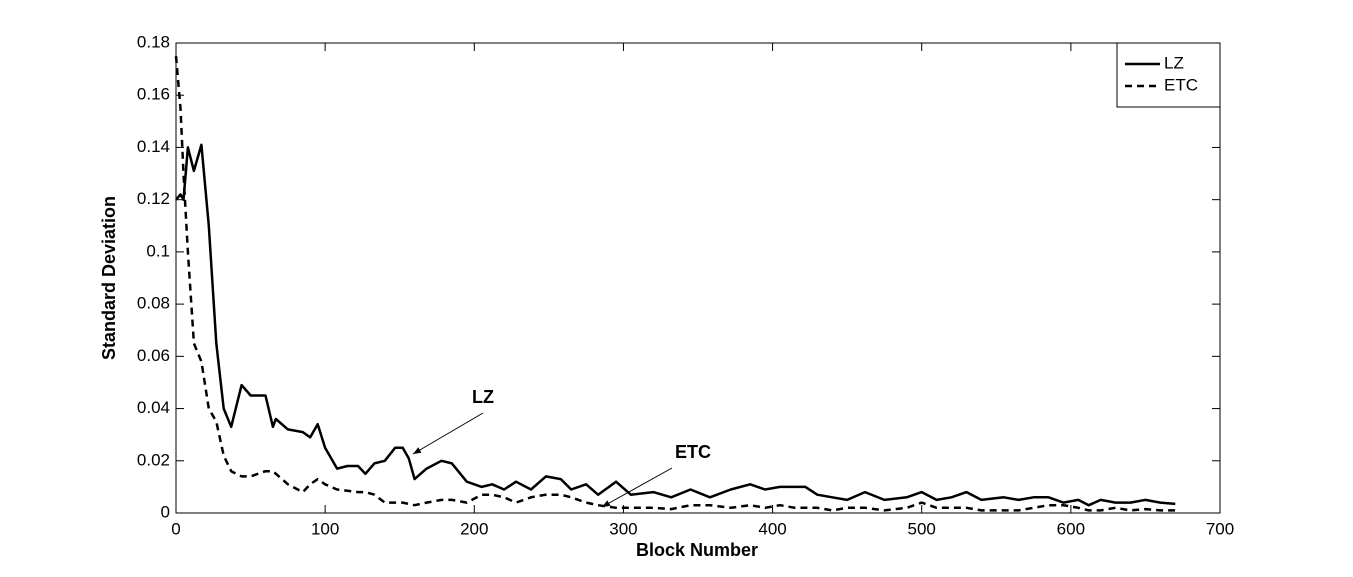 The image size is (1353, 577). What do you see at coordinates (153, 355) in the screenshot?
I see `y-tick-label: 0.06` at bounding box center [153, 355].